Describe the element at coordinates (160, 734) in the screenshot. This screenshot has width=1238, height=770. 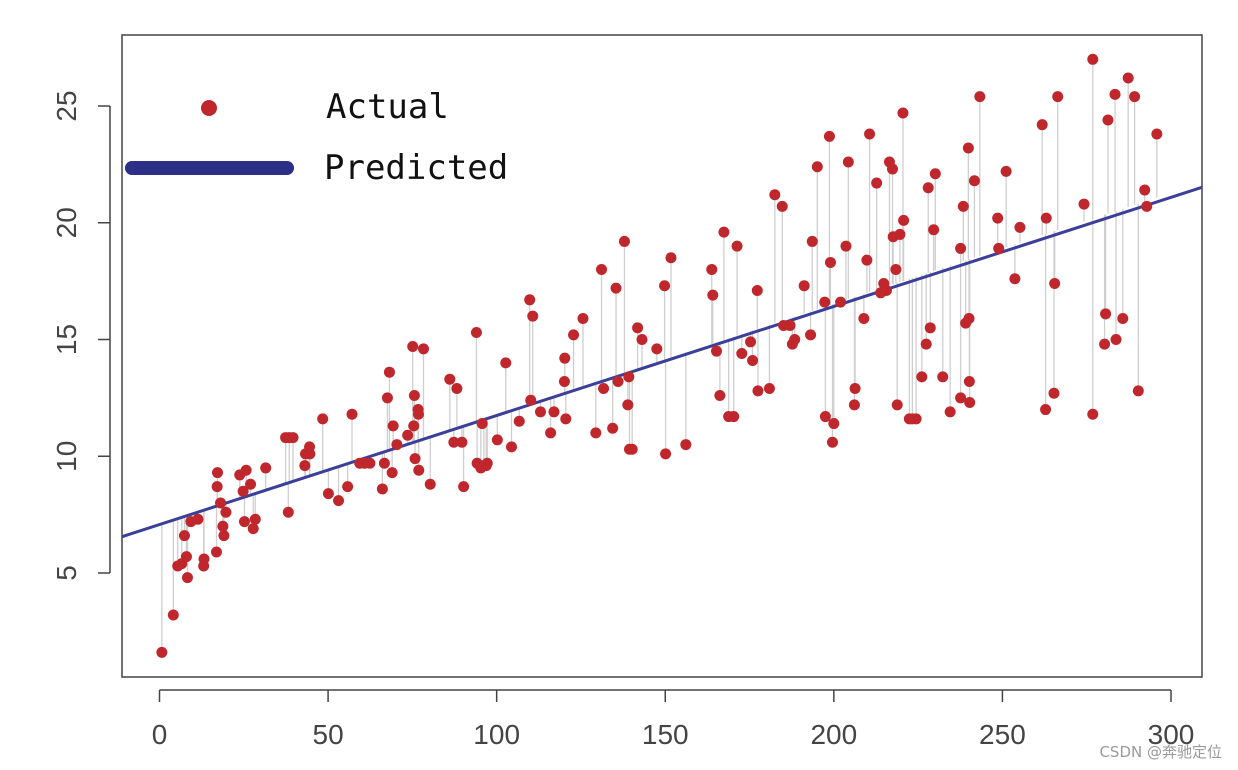
I see `x-tick-label: 0` at that location.